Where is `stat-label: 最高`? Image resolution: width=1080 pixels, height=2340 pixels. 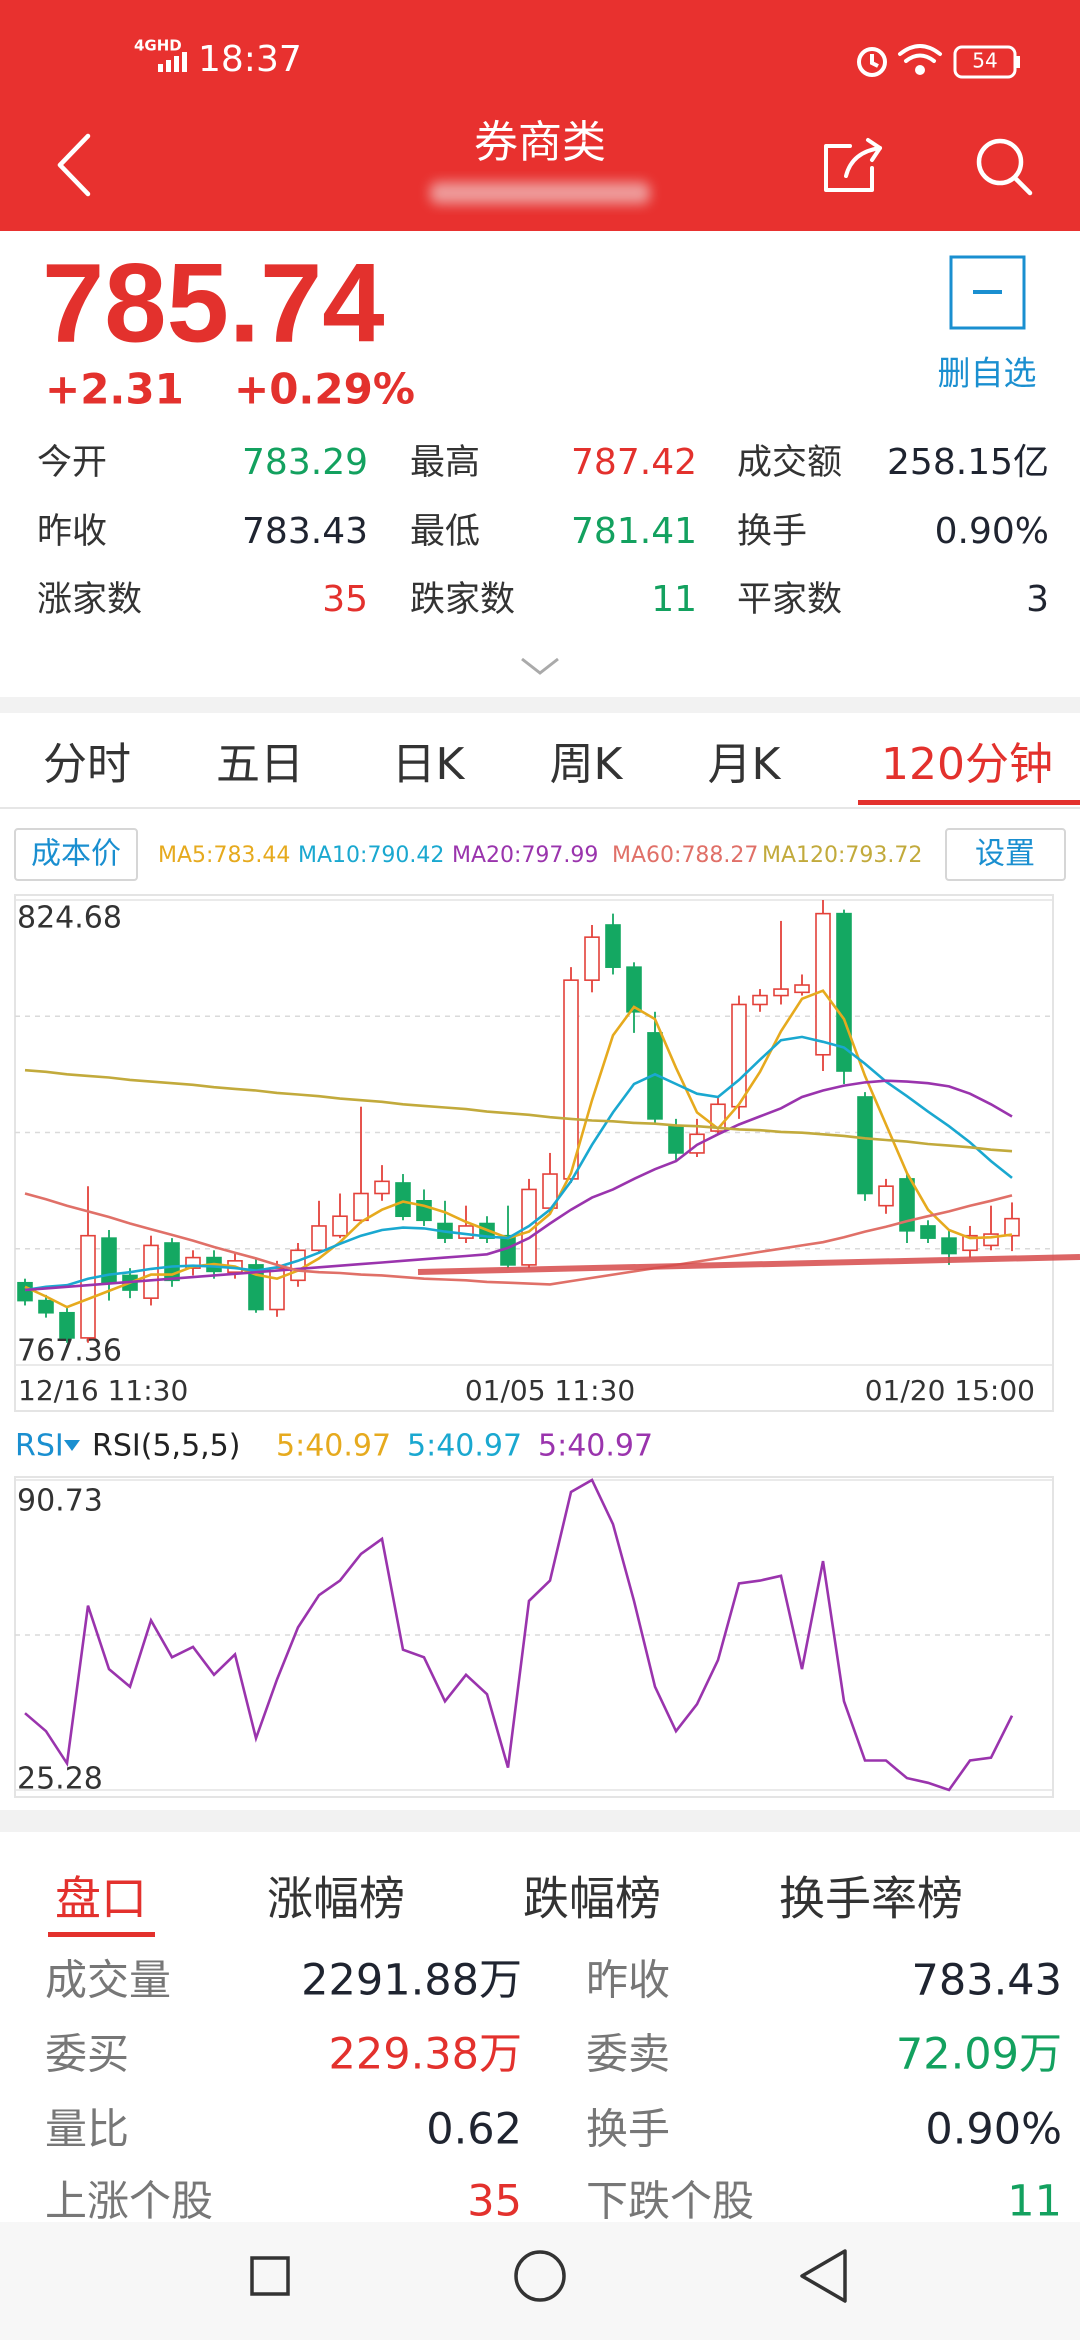
stat-label: 最高 is located at coordinates (445, 463).